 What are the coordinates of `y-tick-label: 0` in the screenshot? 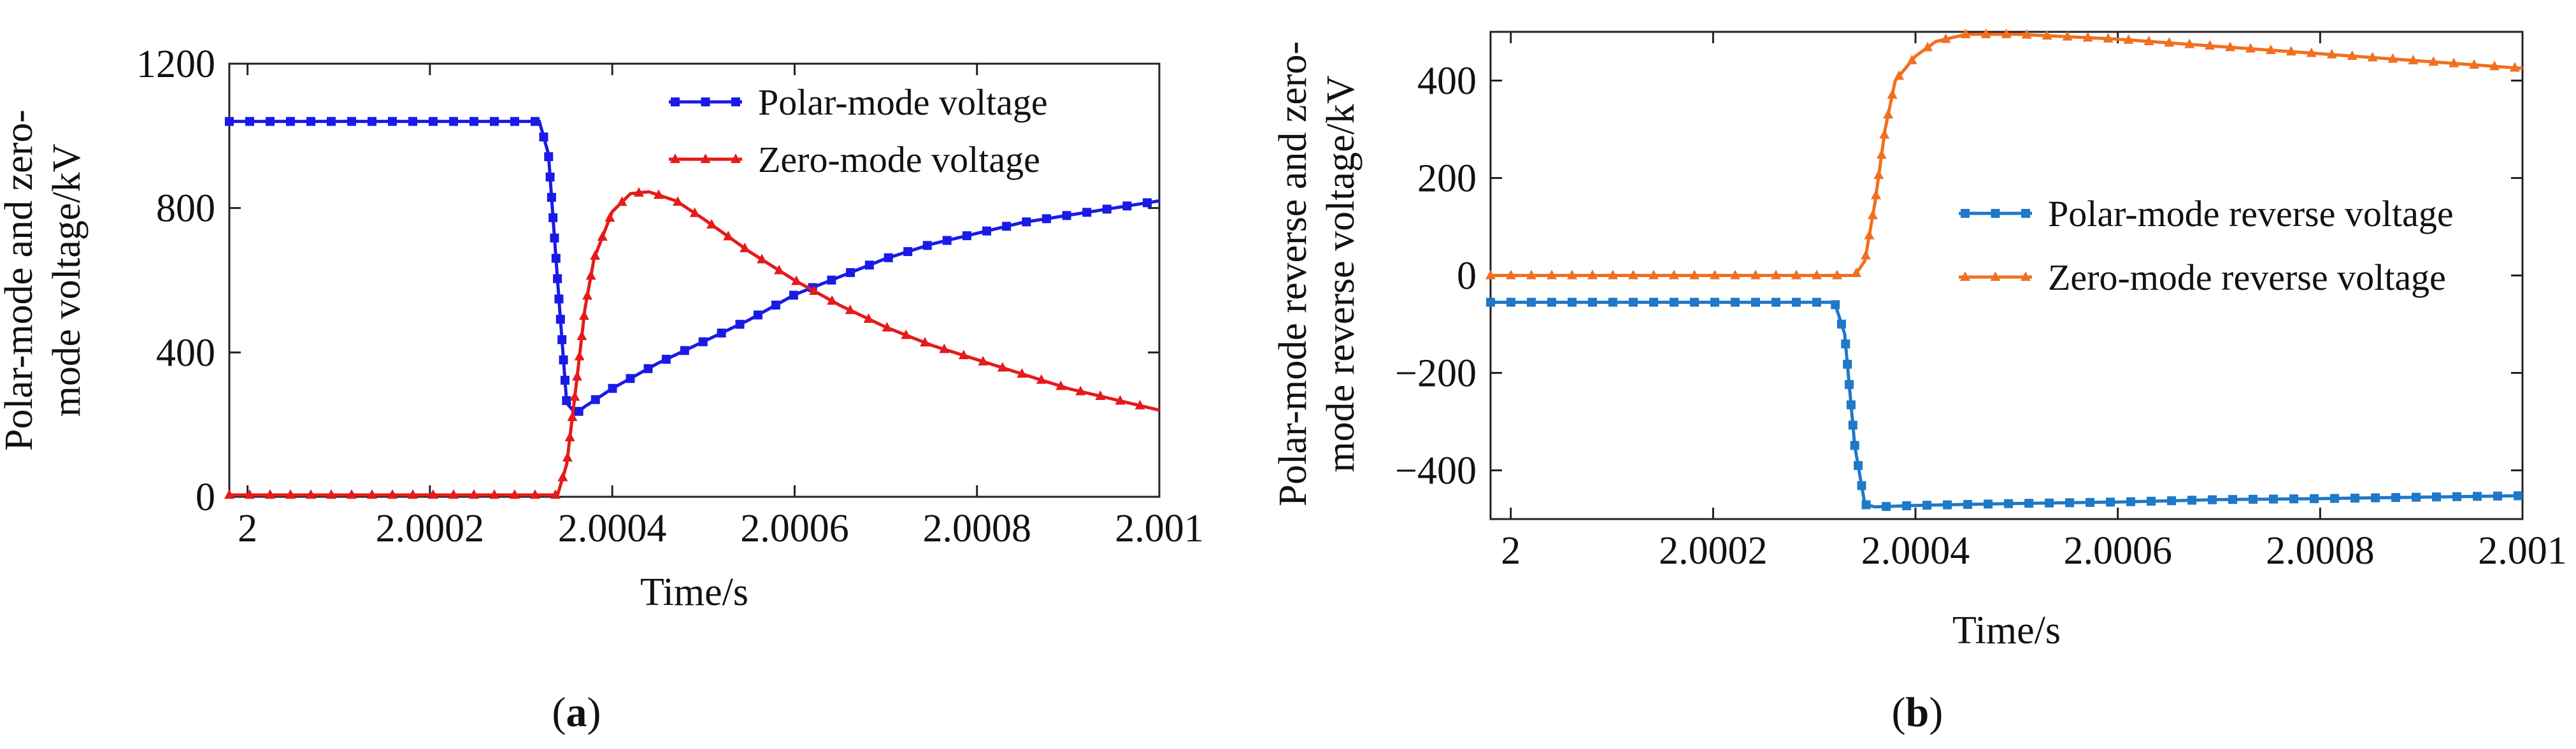 It's located at (1467, 276).